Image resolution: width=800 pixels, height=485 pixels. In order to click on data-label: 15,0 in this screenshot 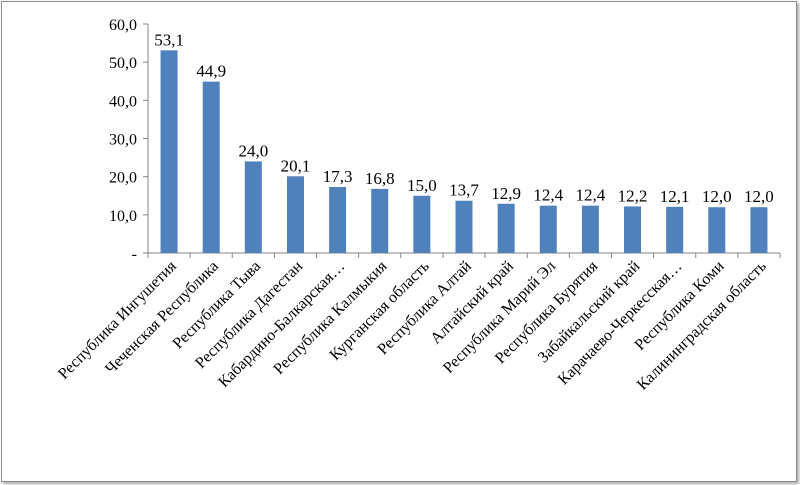, I will do `click(422, 185)`.